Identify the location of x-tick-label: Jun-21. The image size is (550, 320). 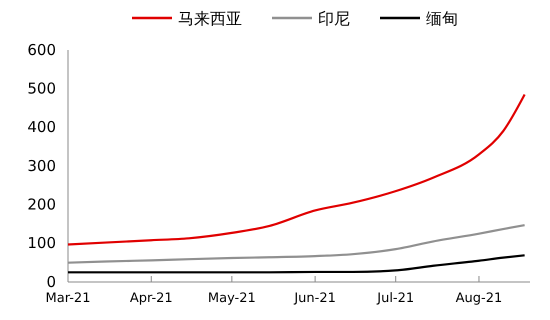
(314, 298).